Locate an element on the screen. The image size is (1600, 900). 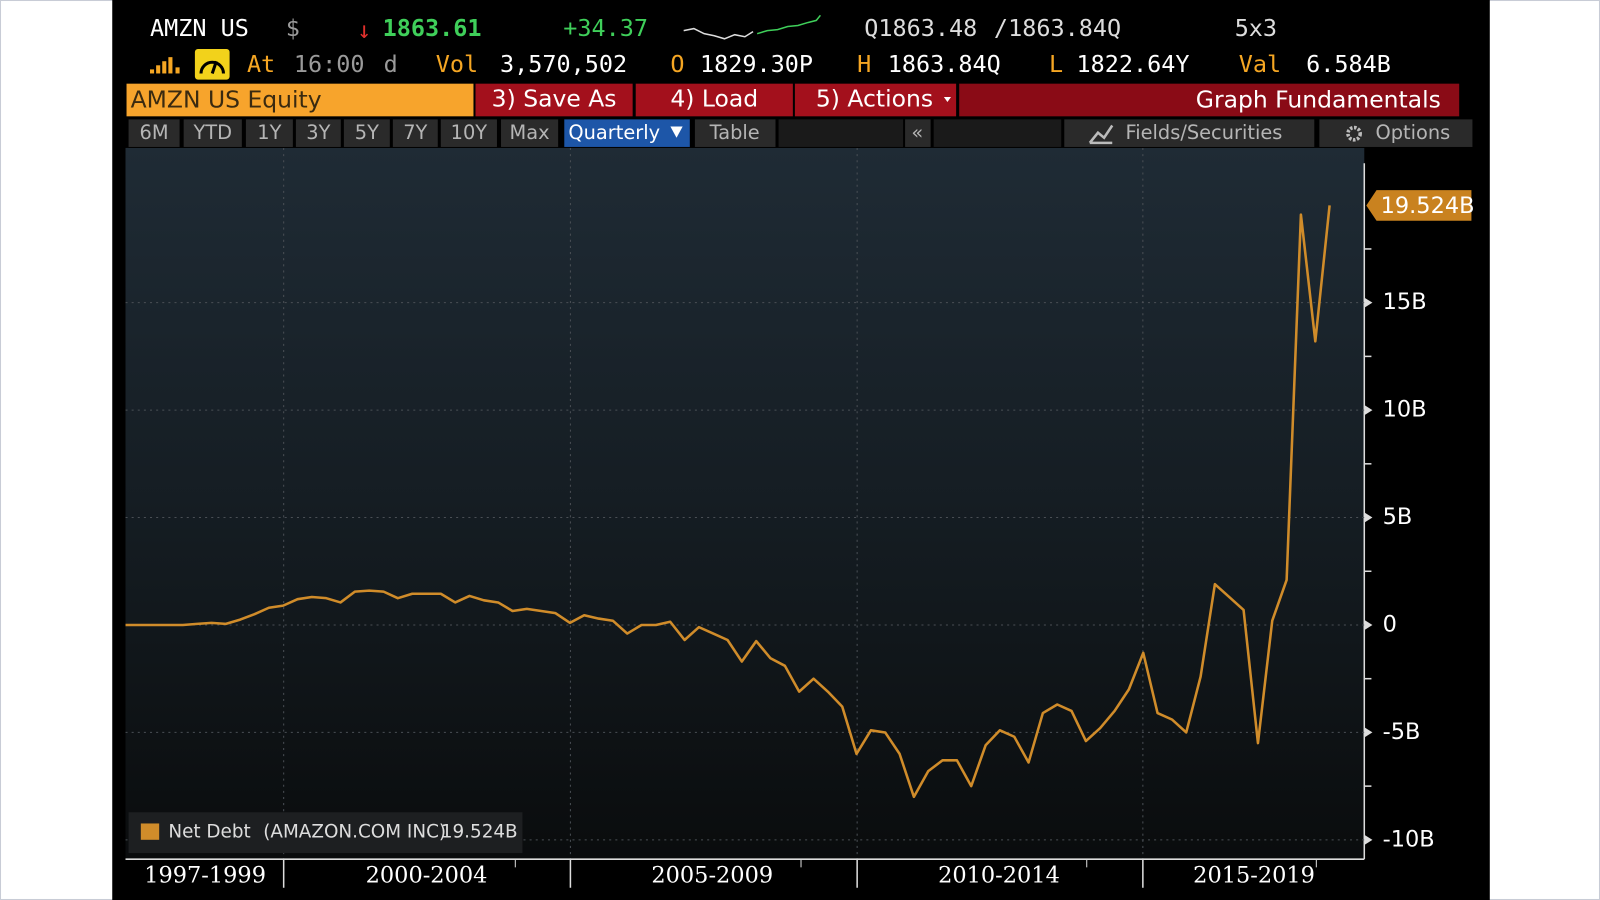
y-tick-label: 5B is located at coordinates (1398, 517).